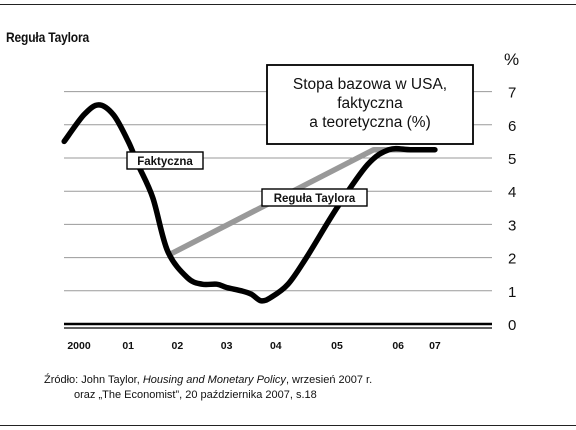 The image size is (576, 430). I want to click on x-tick-label: 07, so click(435, 346).